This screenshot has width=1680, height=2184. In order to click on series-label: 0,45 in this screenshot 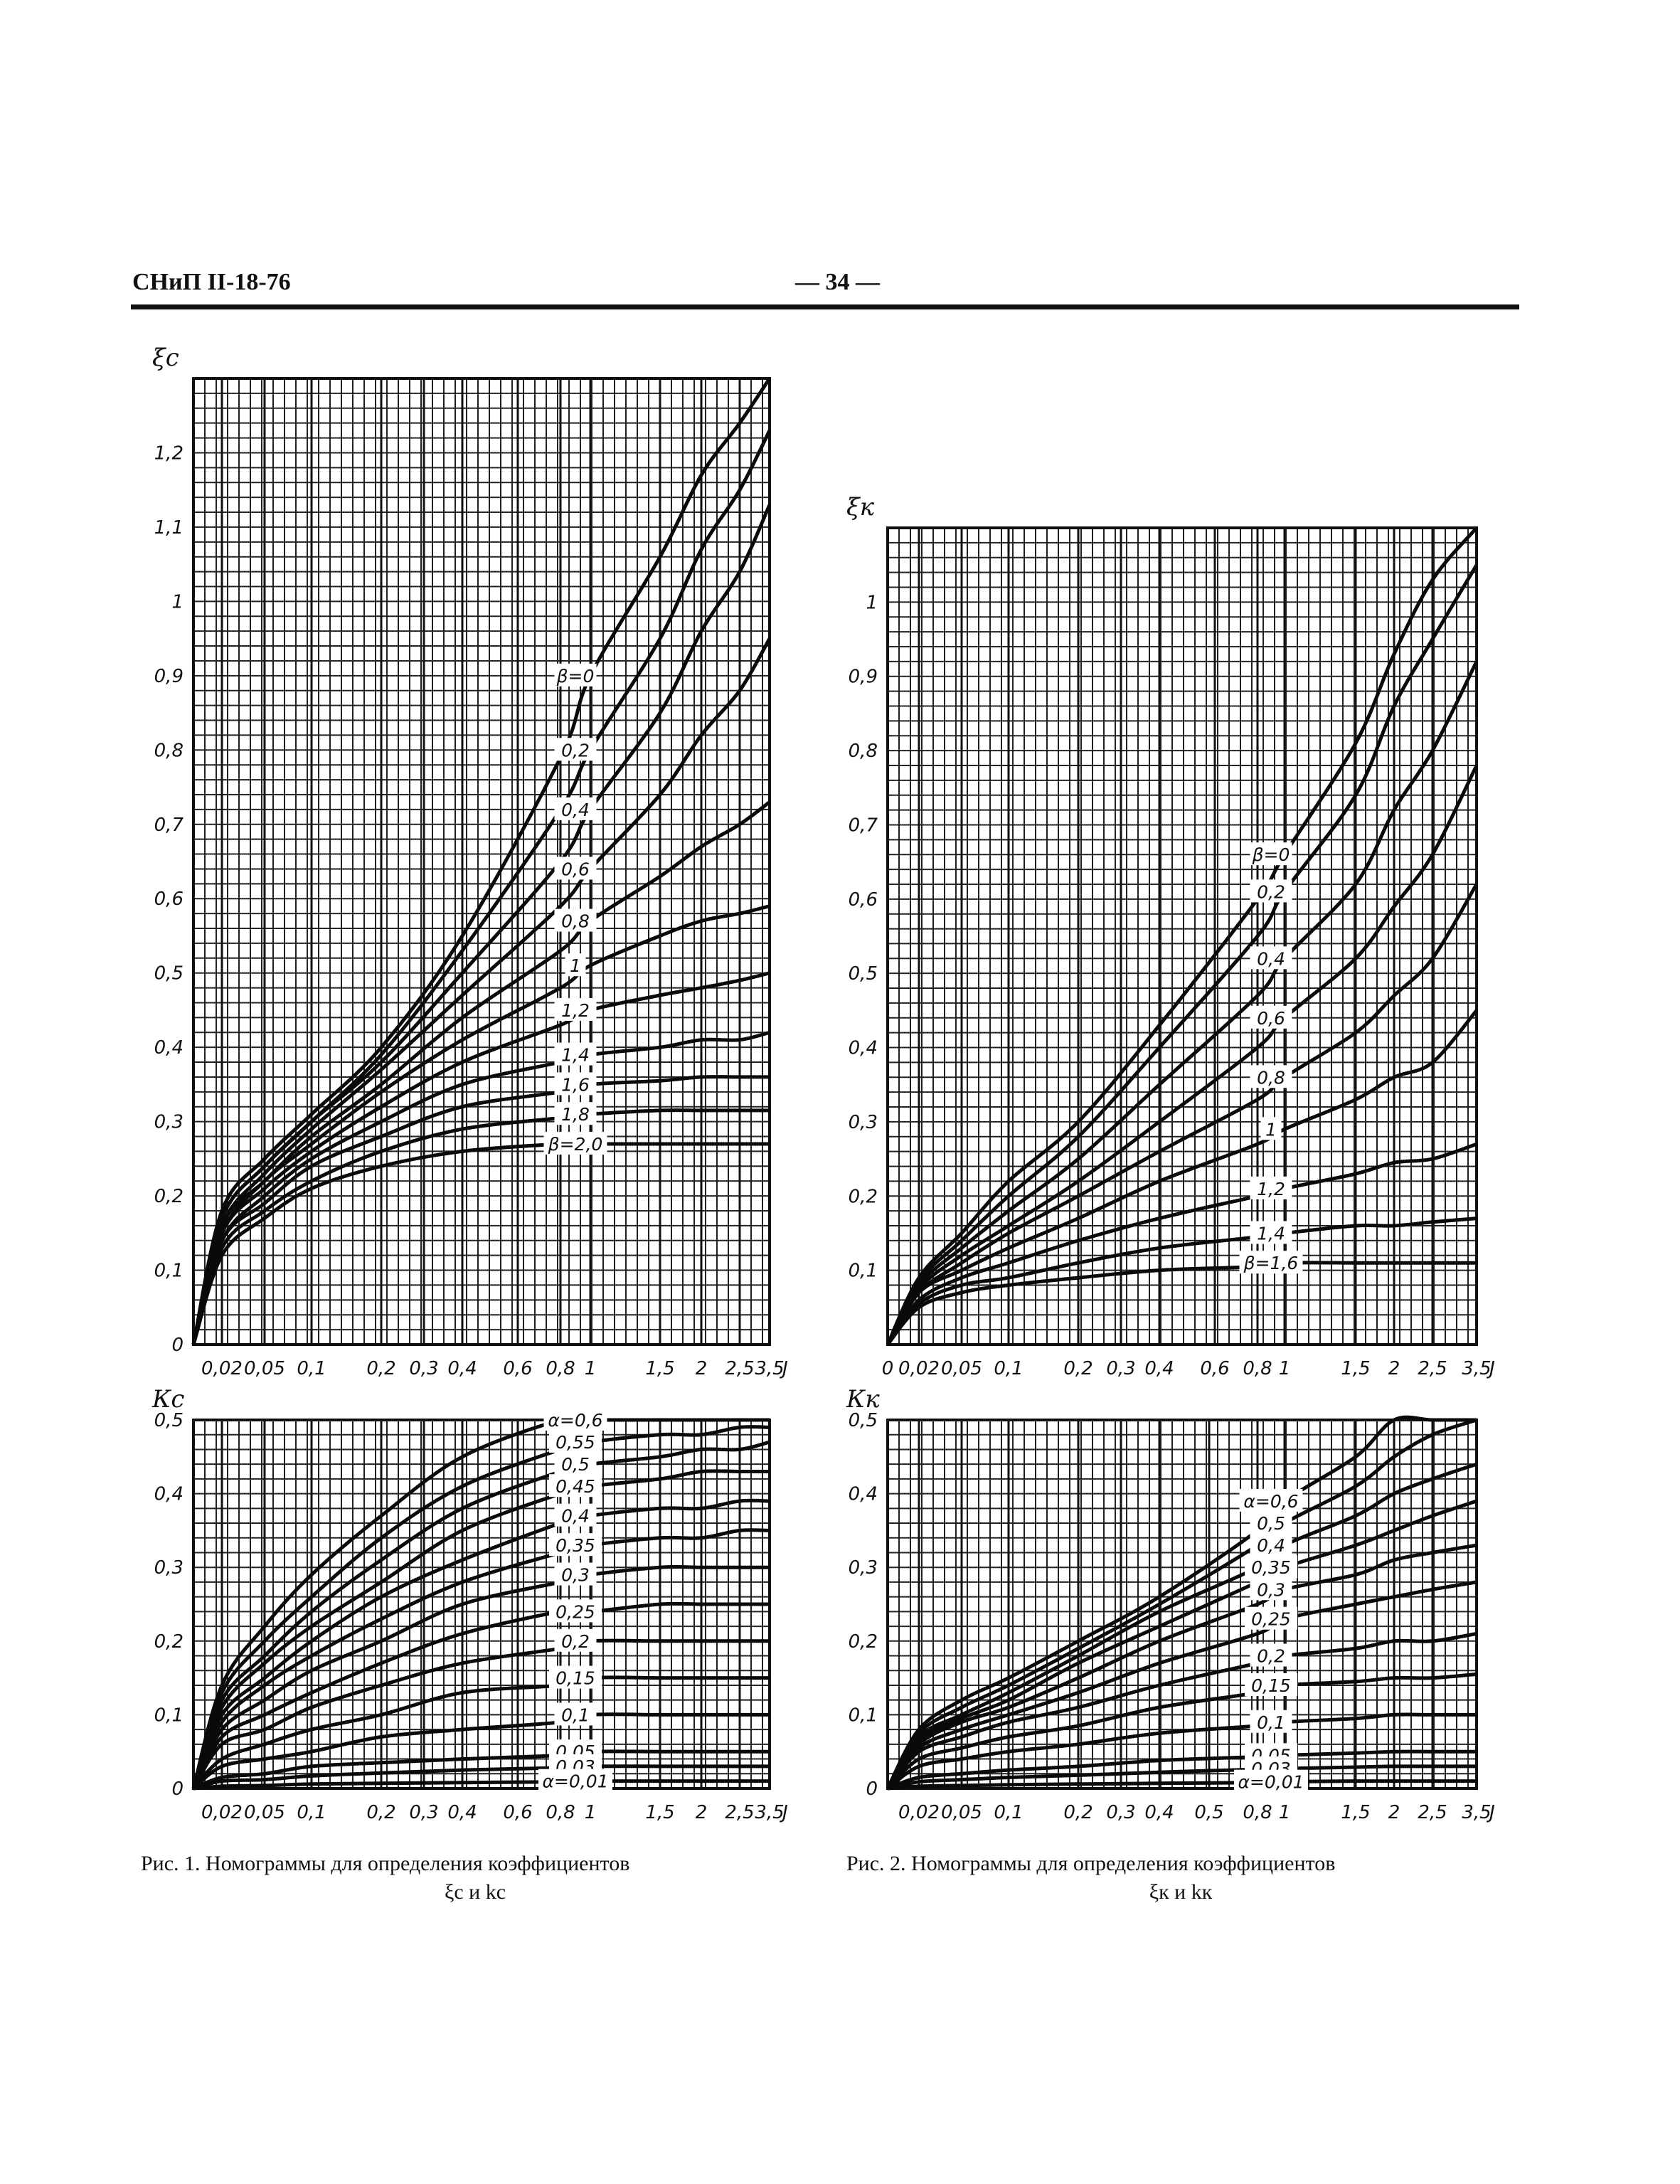, I will do `click(575, 1486)`.